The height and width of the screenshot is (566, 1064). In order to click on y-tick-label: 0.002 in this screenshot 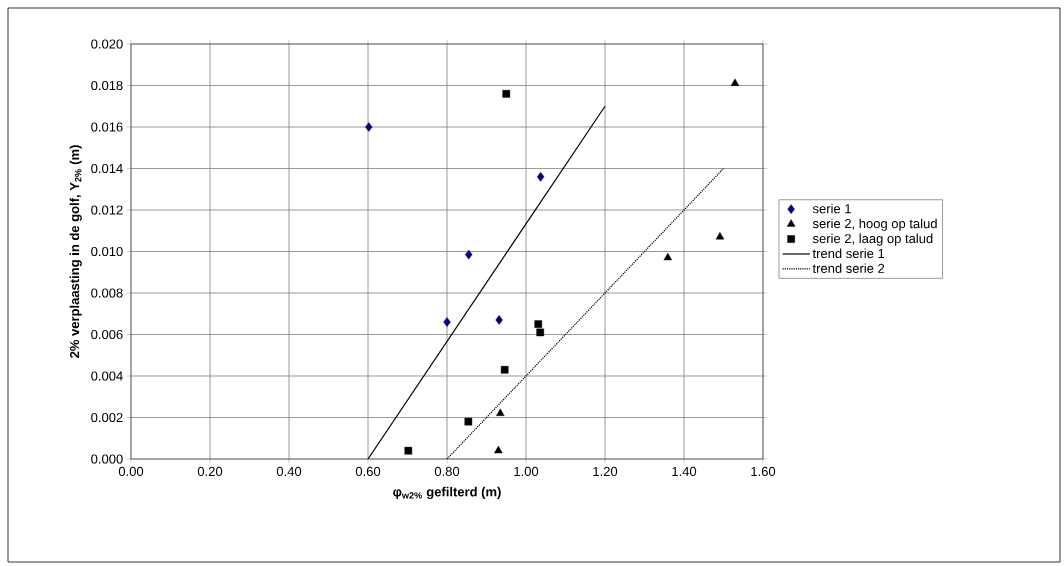, I will do `click(107, 417)`.